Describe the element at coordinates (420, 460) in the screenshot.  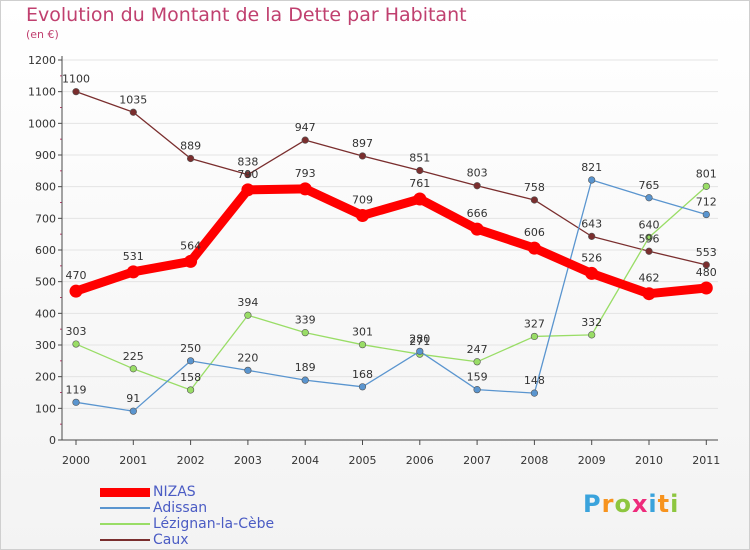
I see `x-tick-label: 2006` at that location.